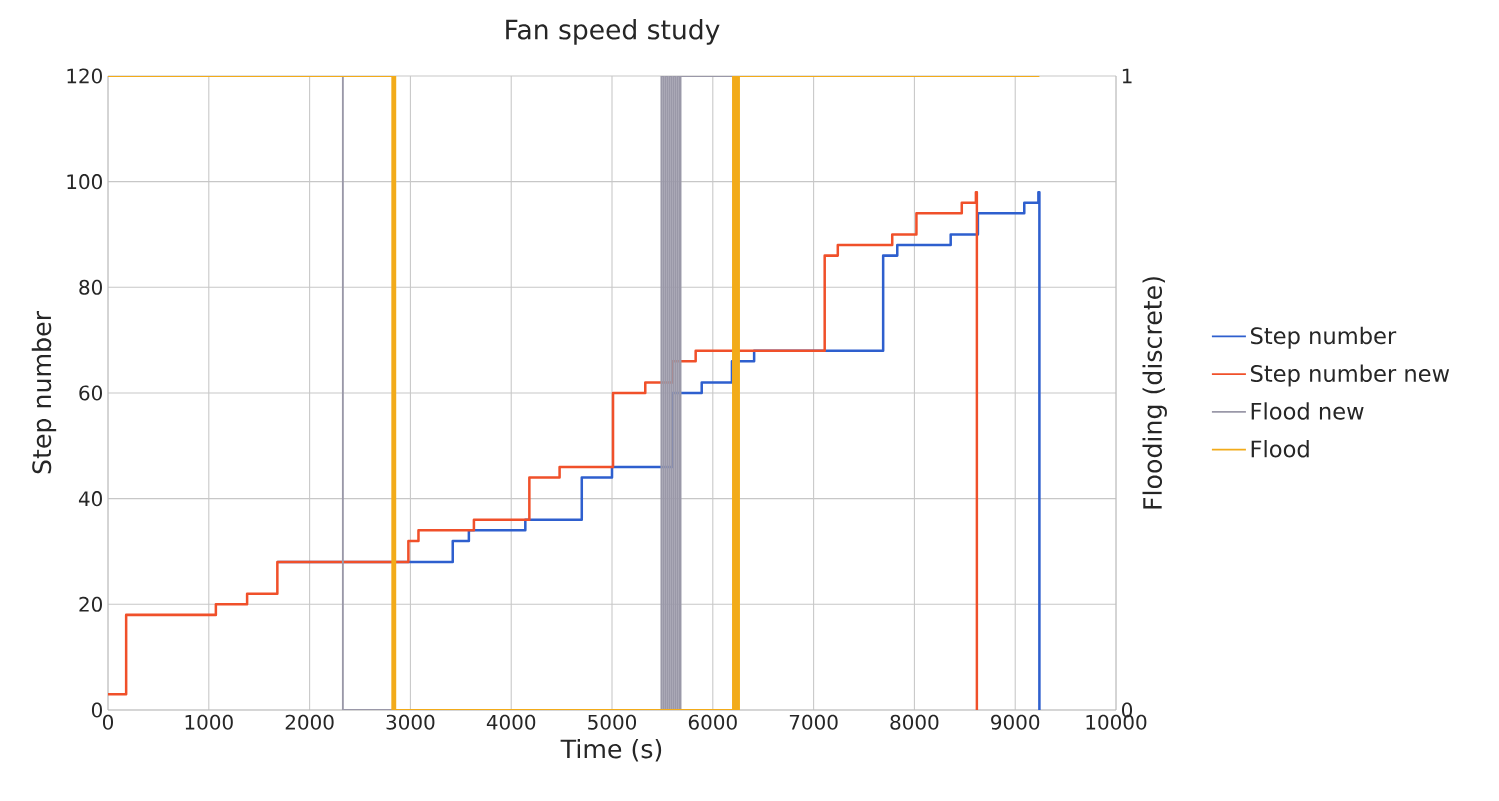 This screenshot has height=801, width=1499. I want to click on y-tick-label: 0, so click(96, 710).